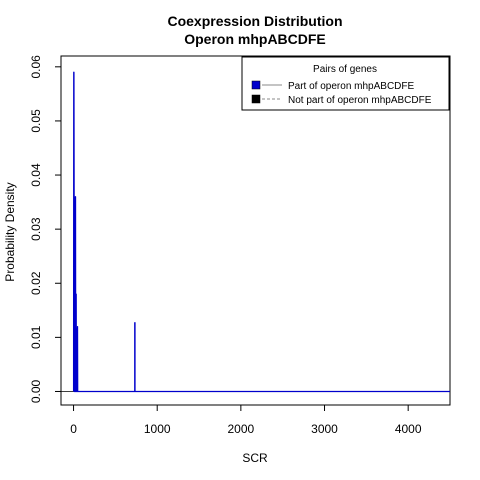 The height and width of the screenshot is (480, 480). Describe the element at coordinates (241, 429) in the screenshot. I see `x-tick-label-2: 2000` at that location.